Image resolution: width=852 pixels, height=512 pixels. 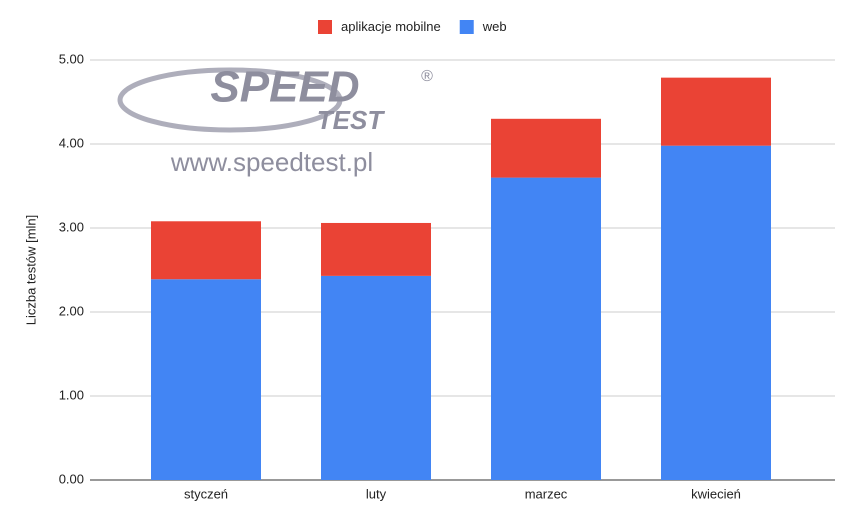 I want to click on legend-label: web, so click(x=494, y=26).